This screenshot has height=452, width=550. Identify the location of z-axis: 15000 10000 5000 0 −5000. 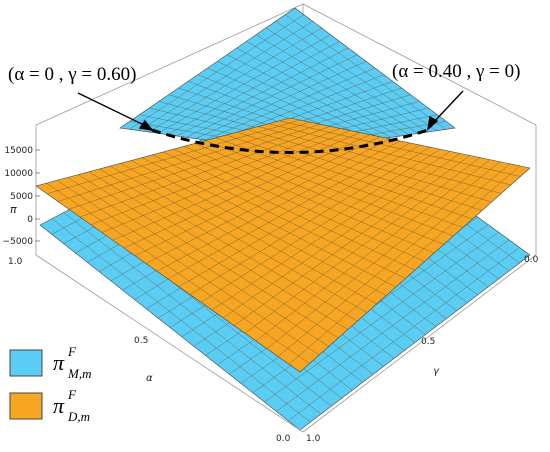
(21, 196).